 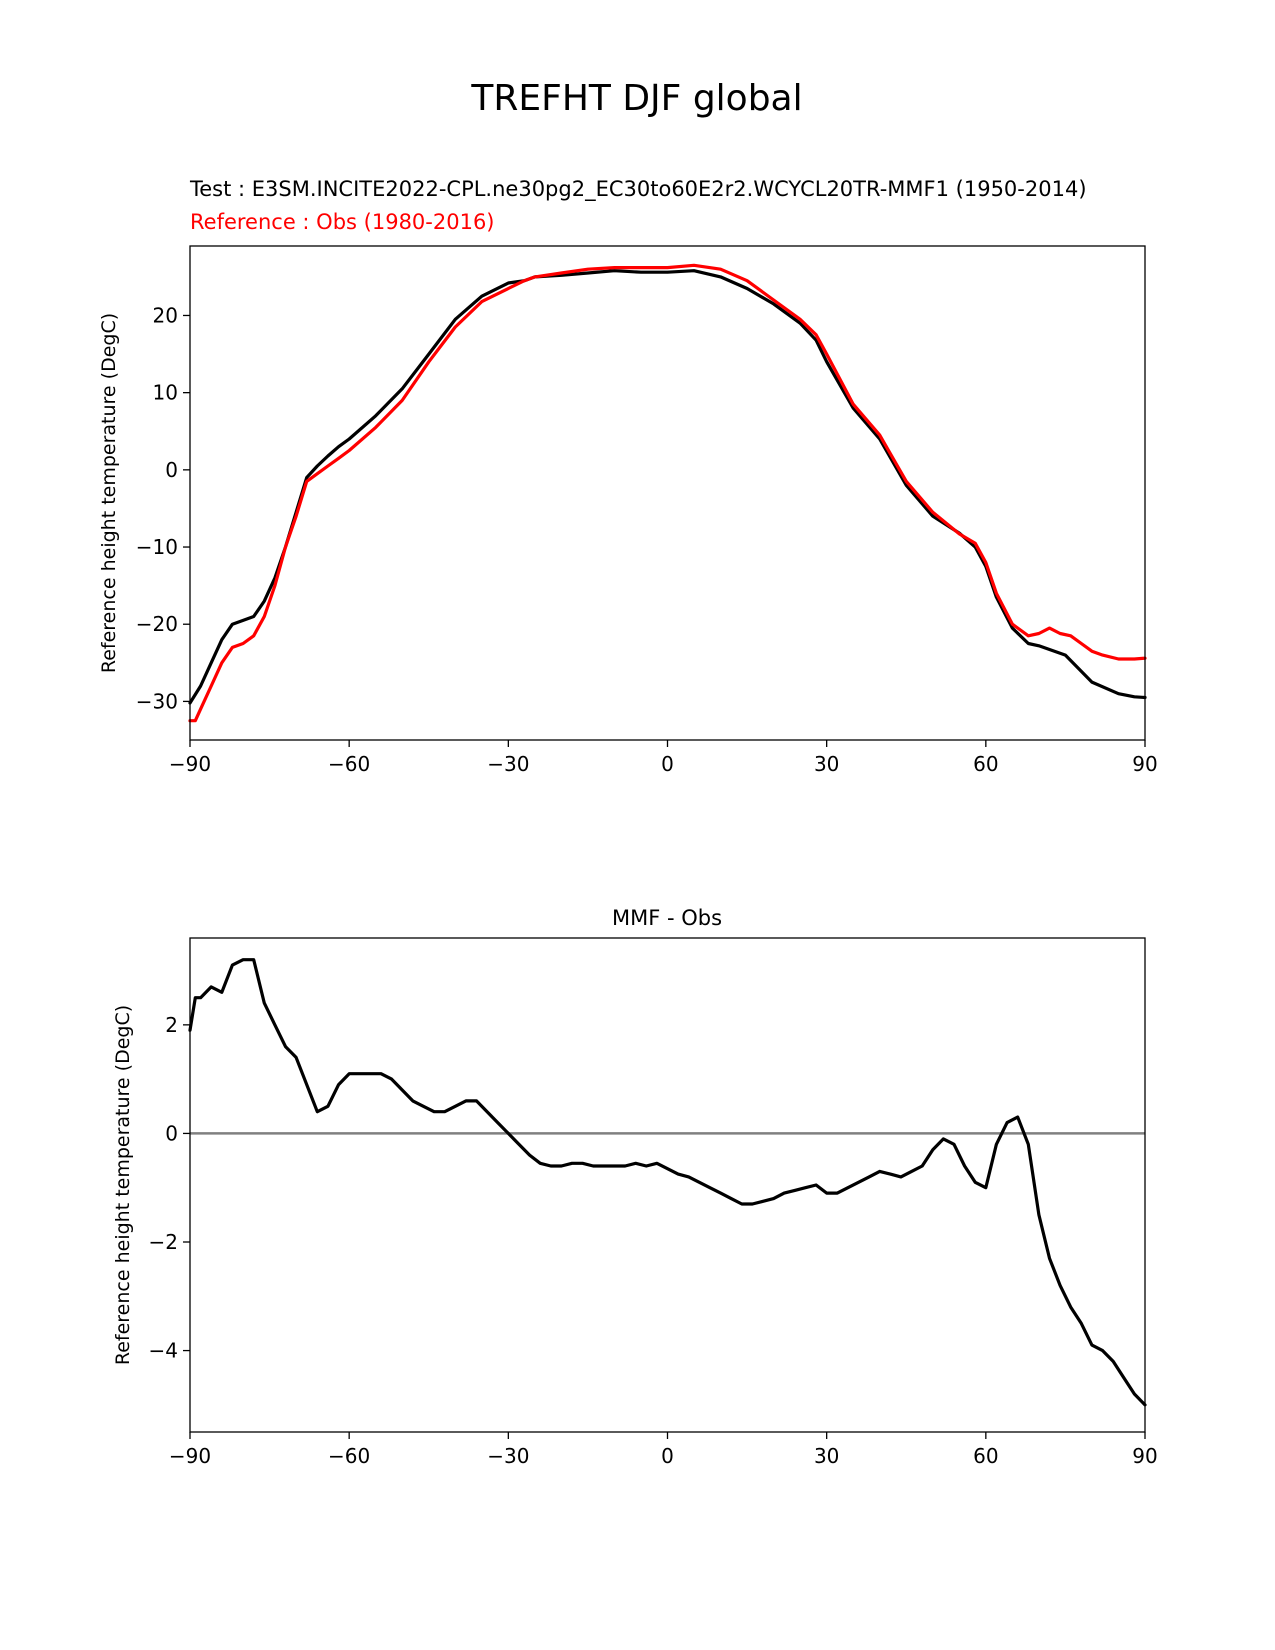 I want to click on bottom-x-tick-label: 60, so click(x=985, y=1456).